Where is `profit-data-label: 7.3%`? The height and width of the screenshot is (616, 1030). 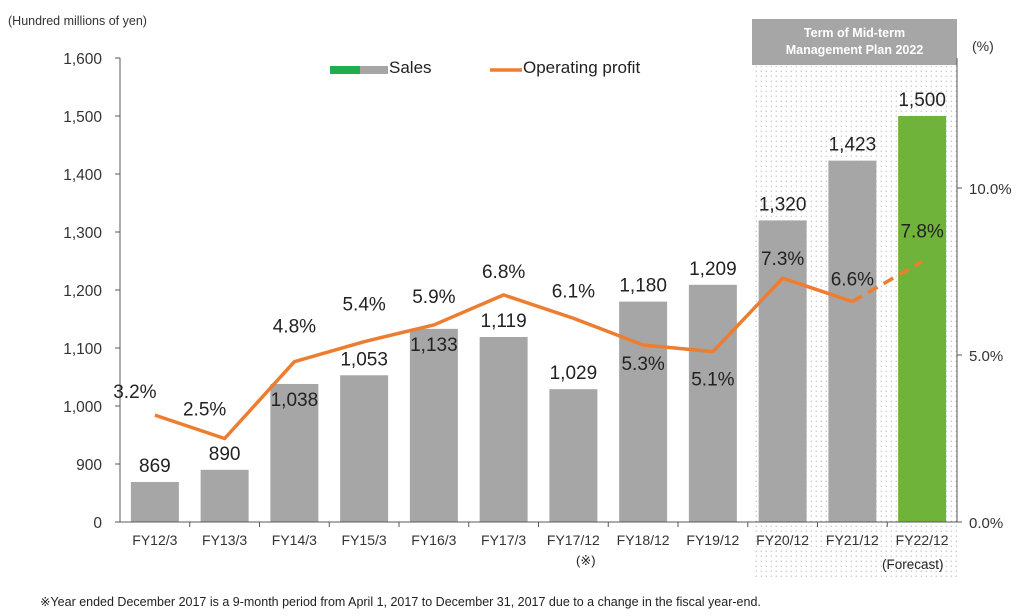 profit-data-label: 7.3% is located at coordinates (782, 259).